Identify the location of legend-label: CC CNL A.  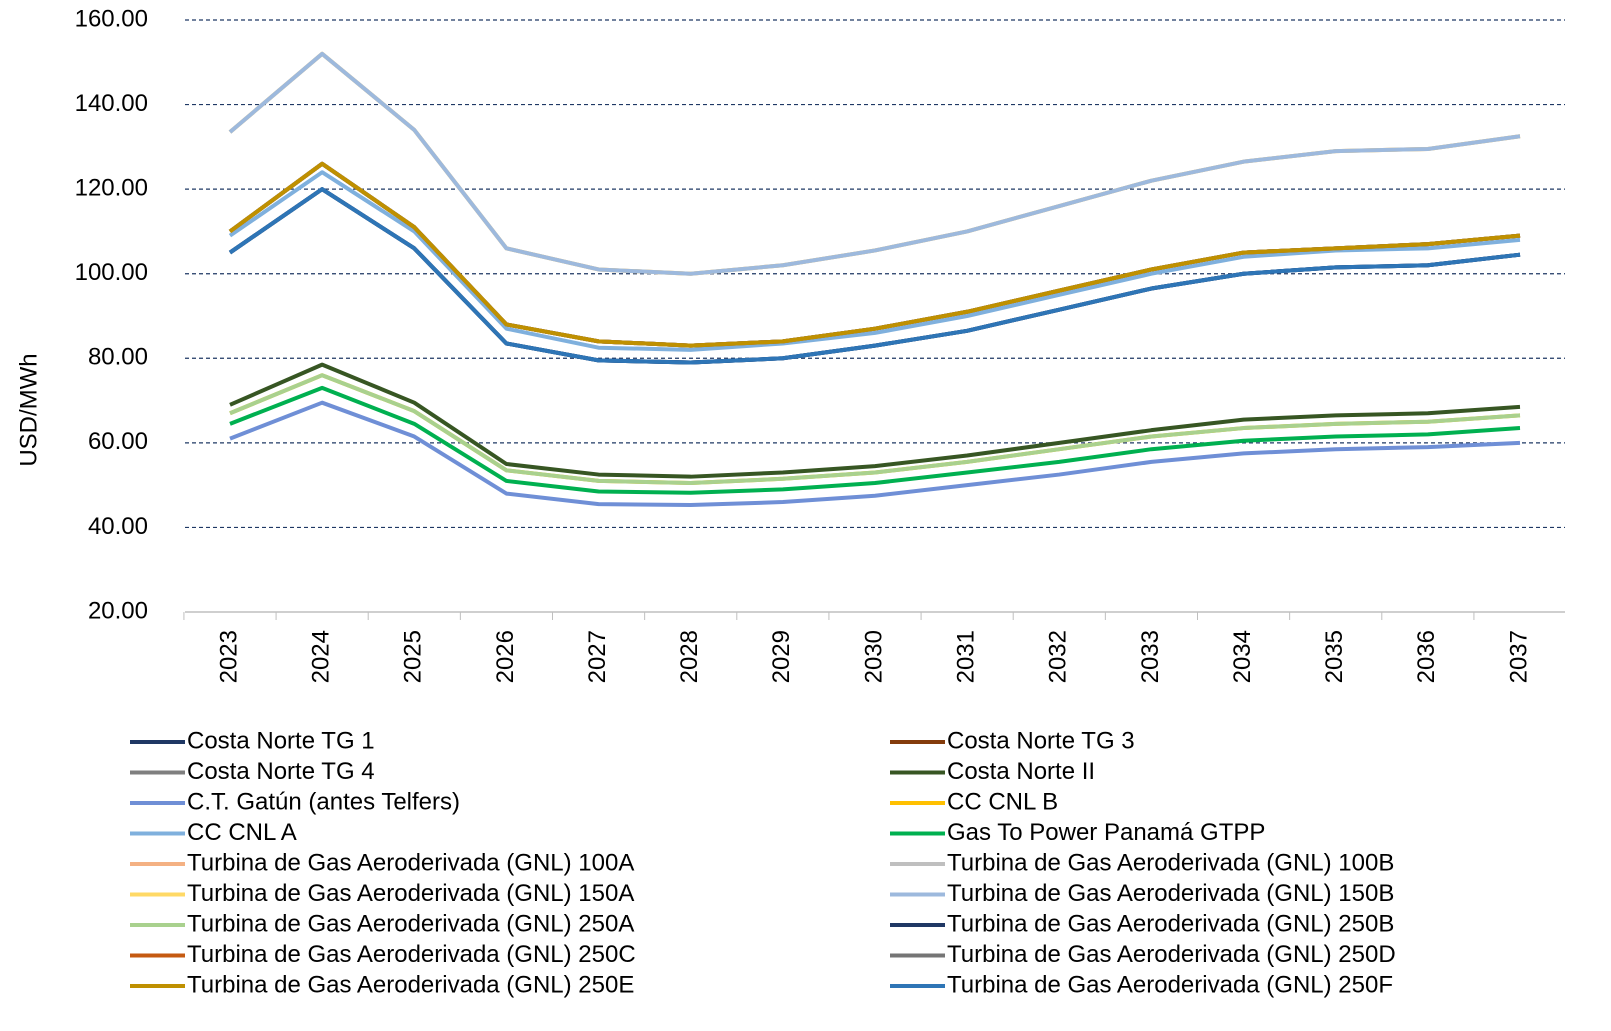
(242, 832).